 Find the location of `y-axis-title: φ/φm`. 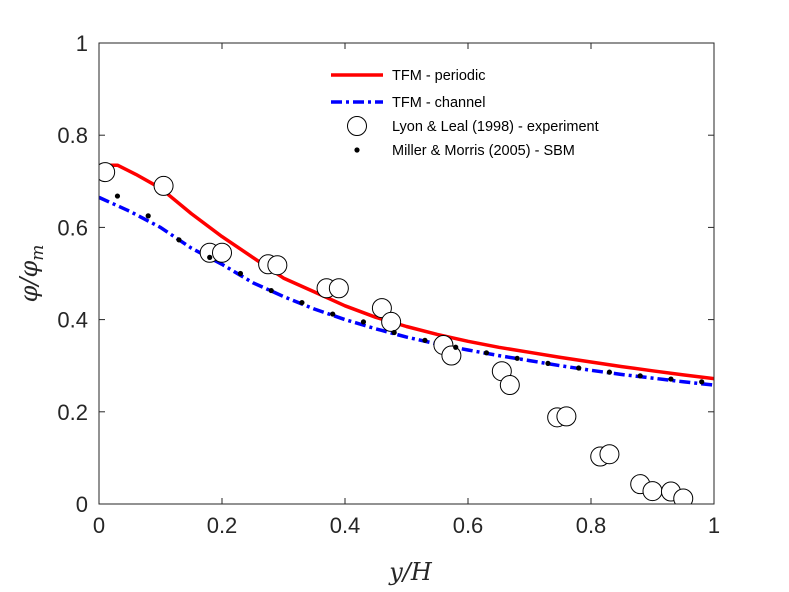

y-axis-title: φ/φm is located at coordinates (31, 274).